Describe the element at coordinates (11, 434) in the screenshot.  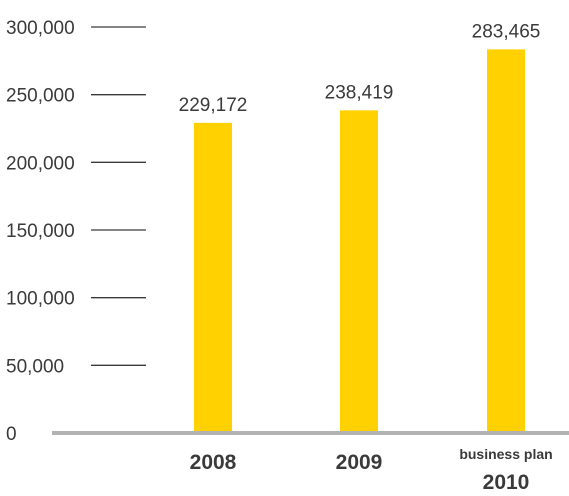
I see `y-tick-label: 0` at that location.